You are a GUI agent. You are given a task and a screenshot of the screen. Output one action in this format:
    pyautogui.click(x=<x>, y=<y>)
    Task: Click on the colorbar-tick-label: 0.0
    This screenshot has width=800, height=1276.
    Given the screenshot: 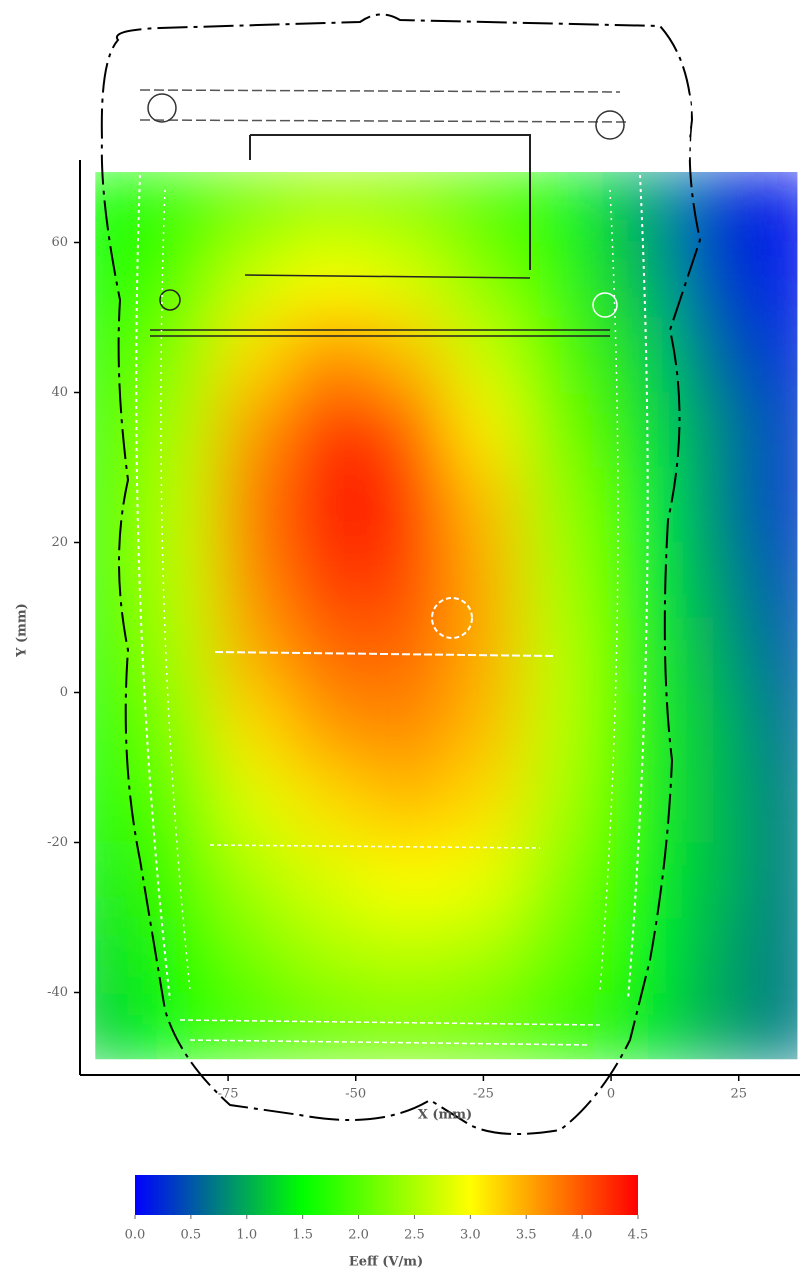 What is the action you would take?
    pyautogui.click(x=135, y=1235)
    